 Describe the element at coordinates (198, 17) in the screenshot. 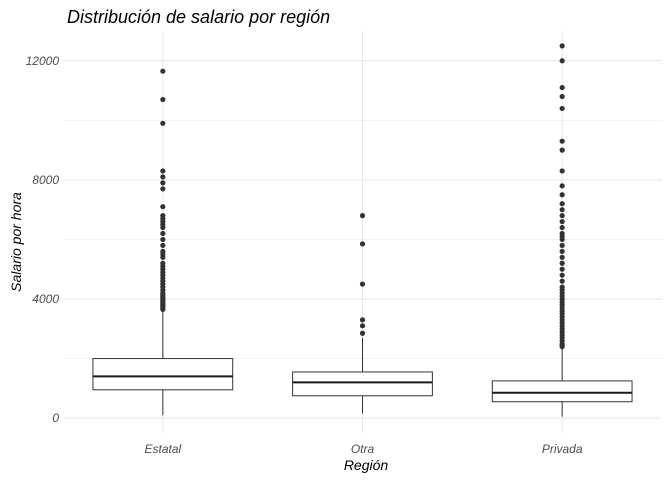

I see `chart-title: Distribución de salario por región` at that location.